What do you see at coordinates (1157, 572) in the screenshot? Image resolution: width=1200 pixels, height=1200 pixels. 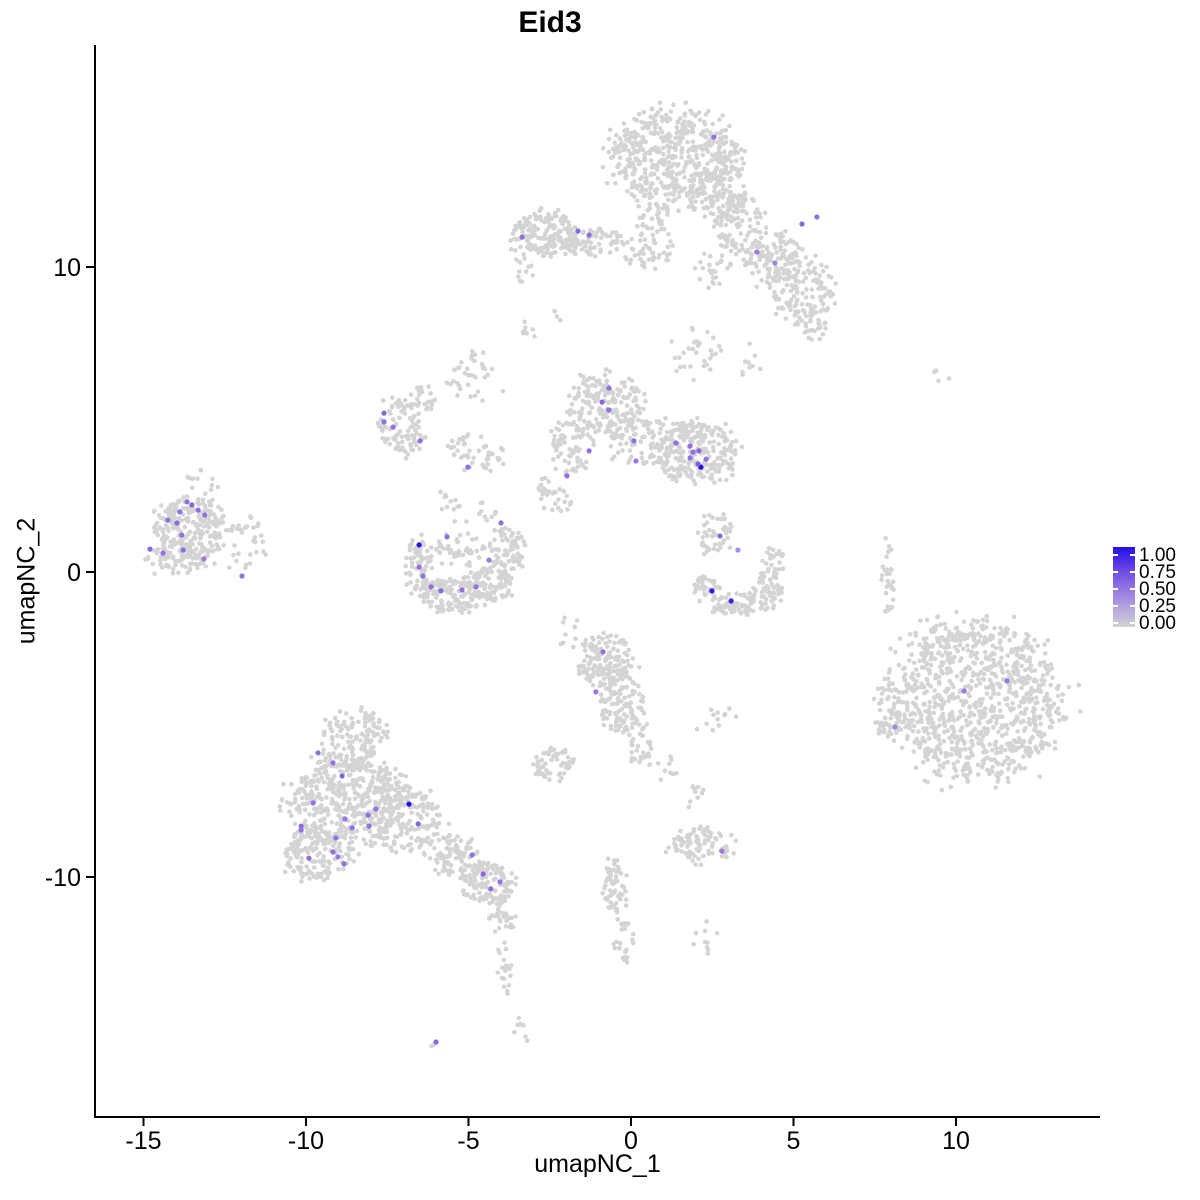 I see `legend-value-label: 0.75` at bounding box center [1157, 572].